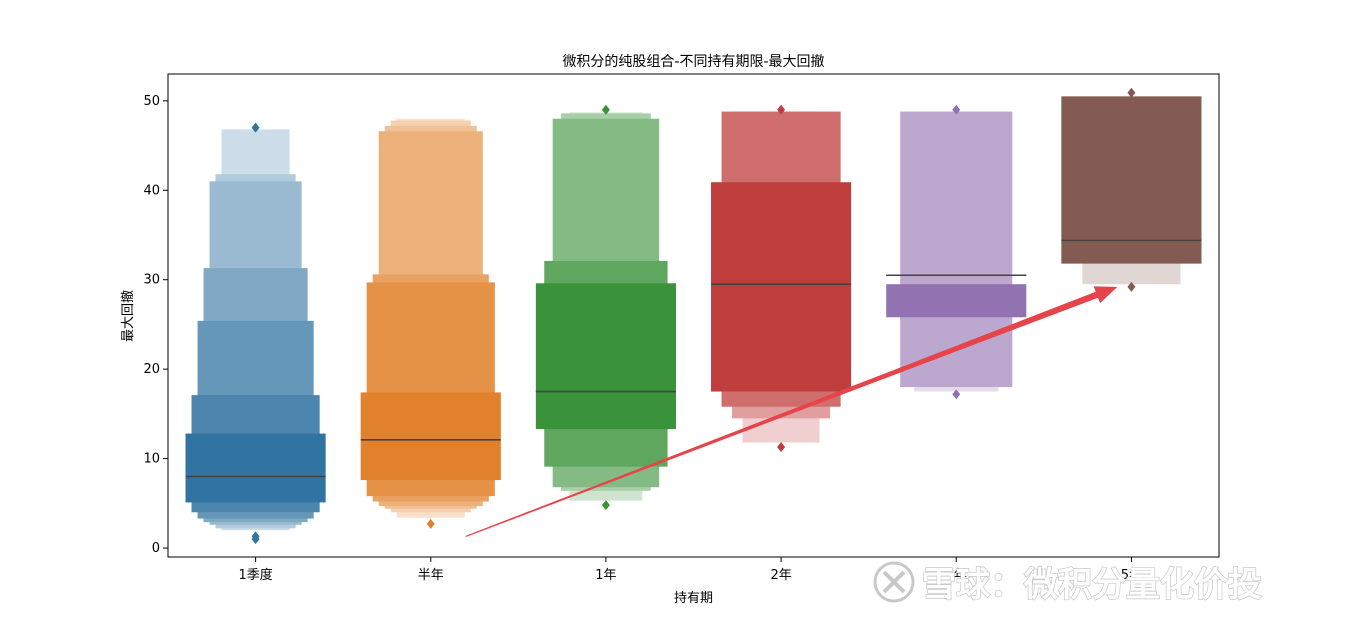  Describe the element at coordinates (693, 62) in the screenshot. I see `chart-title: 微积分的纯股组合-不同持有期限-最大回撤` at that location.